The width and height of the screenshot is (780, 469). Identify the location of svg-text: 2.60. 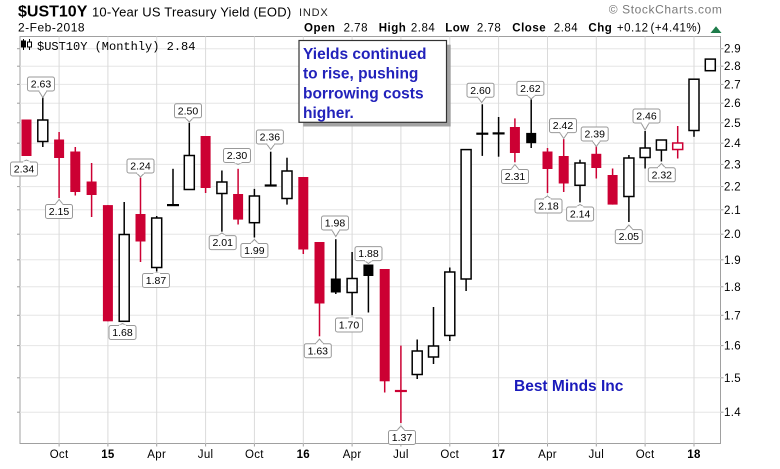
(480, 91).